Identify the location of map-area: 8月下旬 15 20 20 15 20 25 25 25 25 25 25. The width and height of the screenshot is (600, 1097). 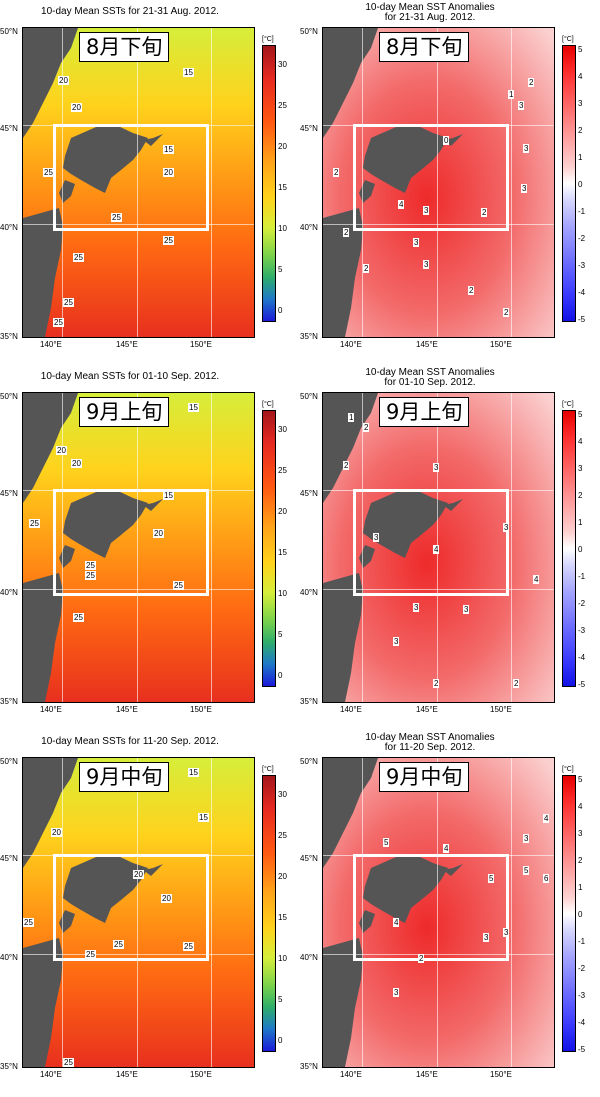
(138, 182).